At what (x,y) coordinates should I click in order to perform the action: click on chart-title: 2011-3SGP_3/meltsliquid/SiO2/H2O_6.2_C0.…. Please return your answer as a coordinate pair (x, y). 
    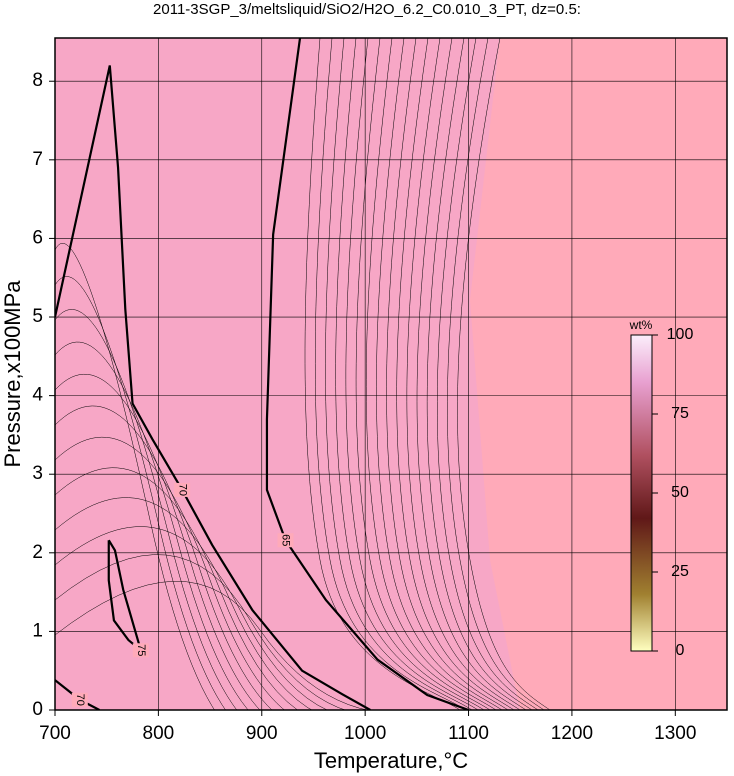
    Looking at the image, I should click on (367, 9).